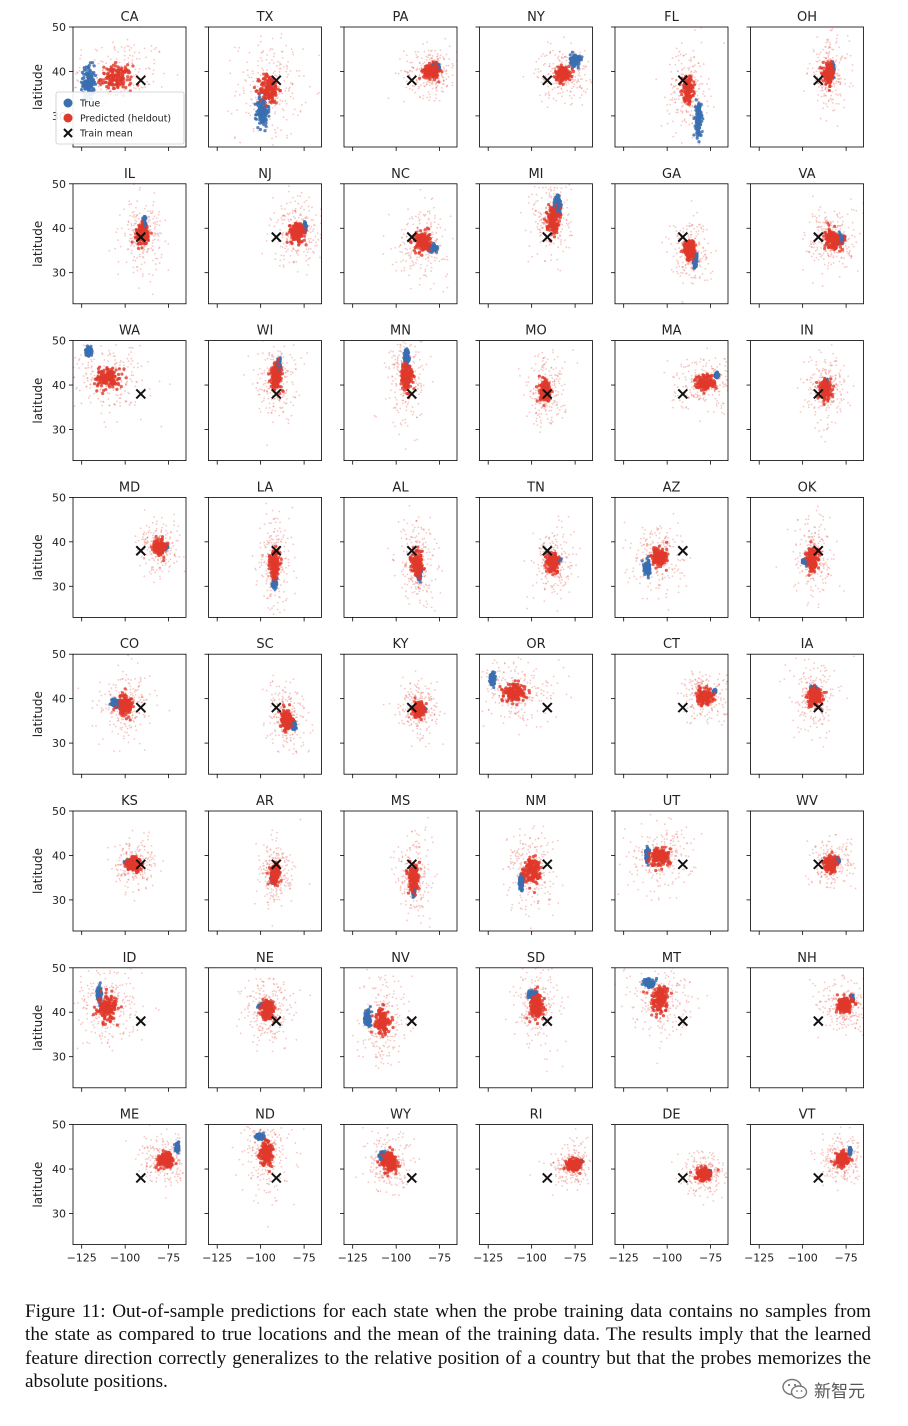 The image size is (908, 1426). I want to click on y-tick-label: 50, so click(59, 184).